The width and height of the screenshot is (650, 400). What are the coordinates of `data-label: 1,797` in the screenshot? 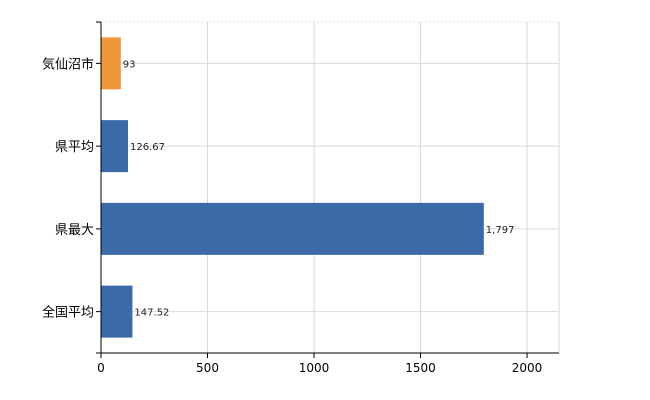 It's located at (500, 230).